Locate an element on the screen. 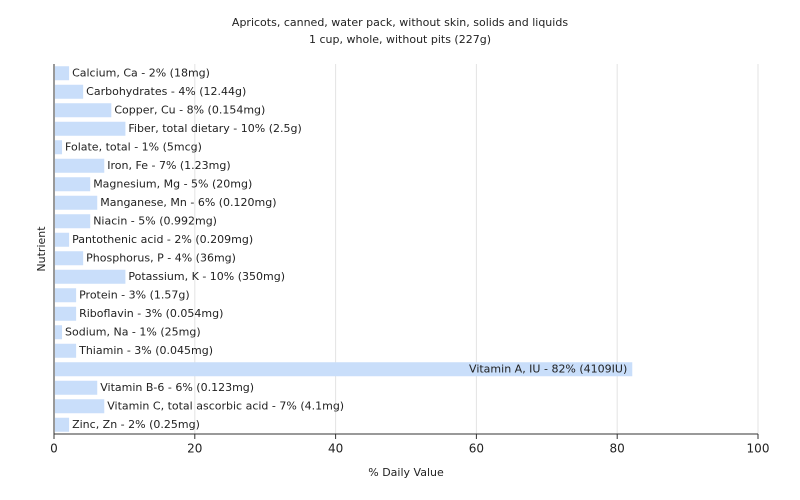  x-tick-label: 0 is located at coordinates (54, 449).